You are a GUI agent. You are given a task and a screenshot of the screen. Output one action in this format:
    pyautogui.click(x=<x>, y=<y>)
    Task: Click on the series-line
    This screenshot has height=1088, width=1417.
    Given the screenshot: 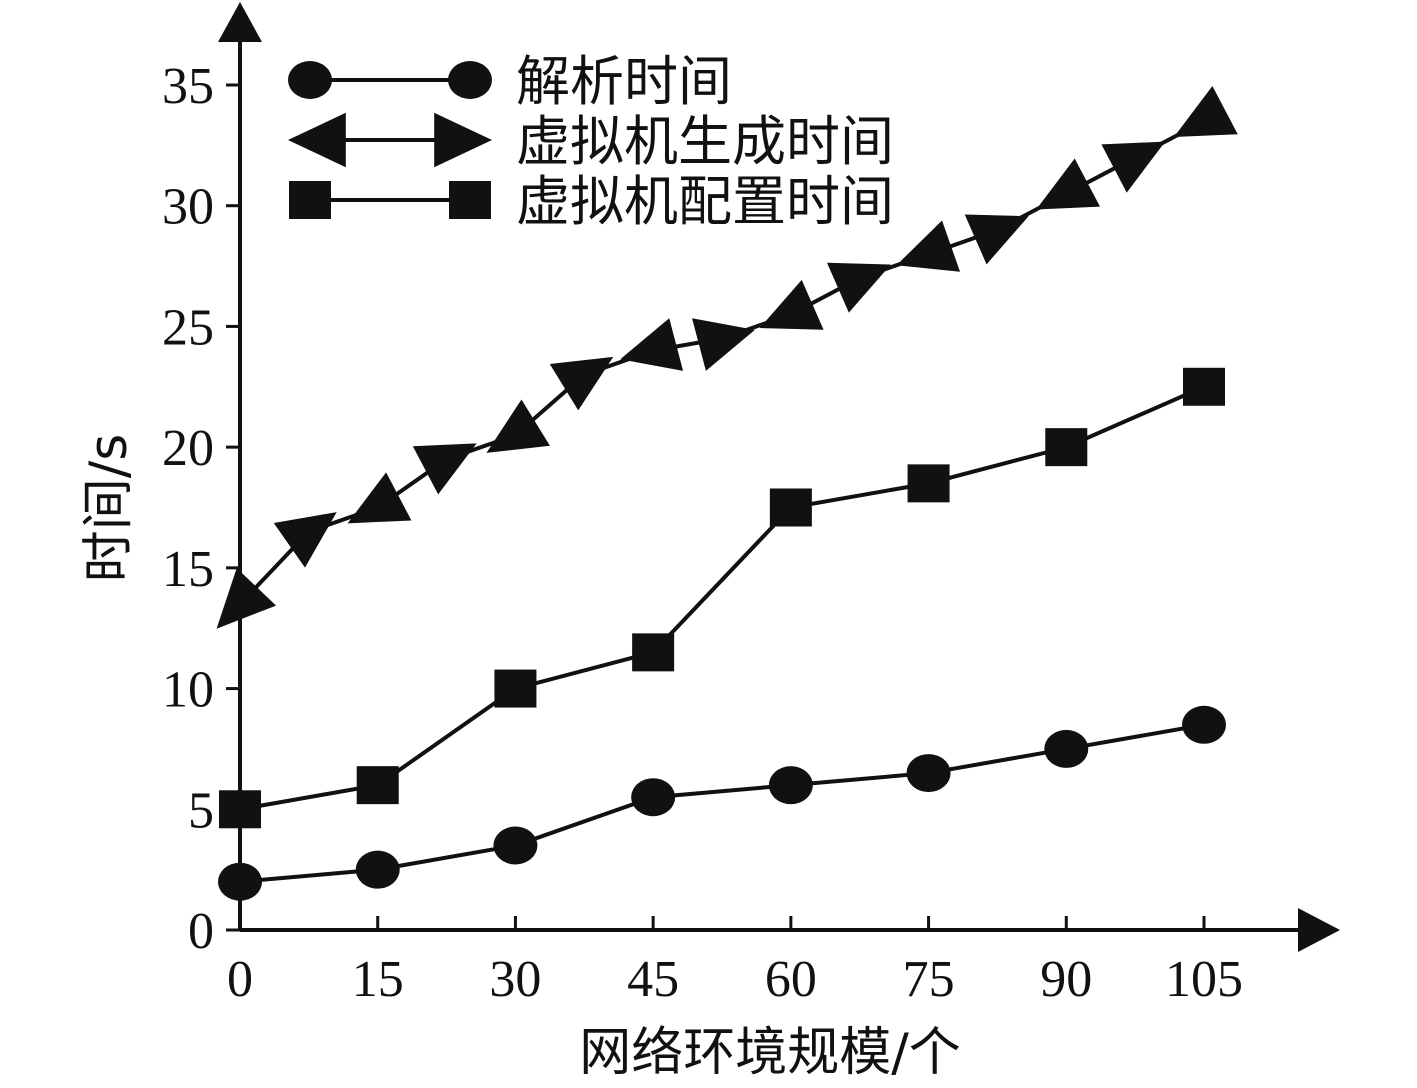 What is the action you would take?
    pyautogui.click(x=722, y=803)
    